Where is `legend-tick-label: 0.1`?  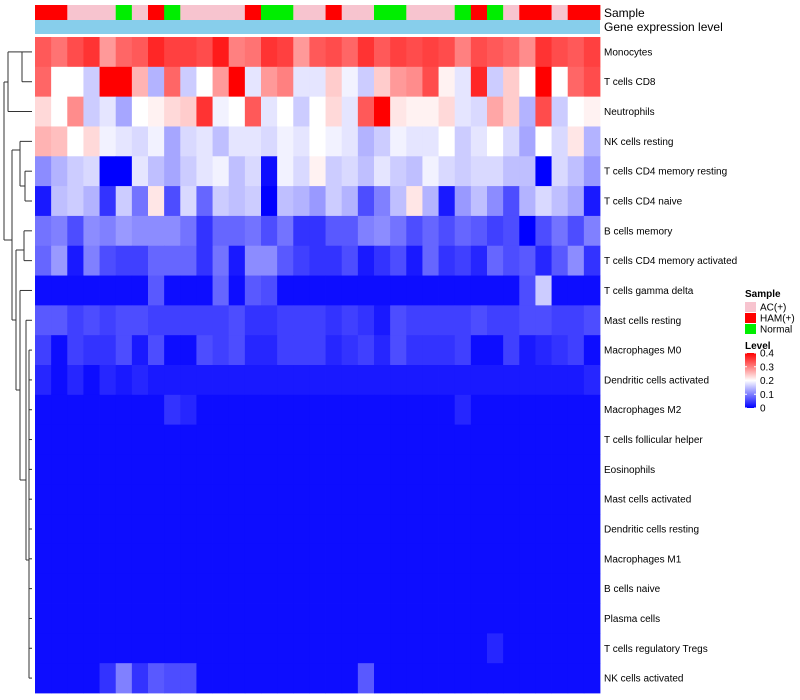 legend-tick-label: 0.1 is located at coordinates (767, 395).